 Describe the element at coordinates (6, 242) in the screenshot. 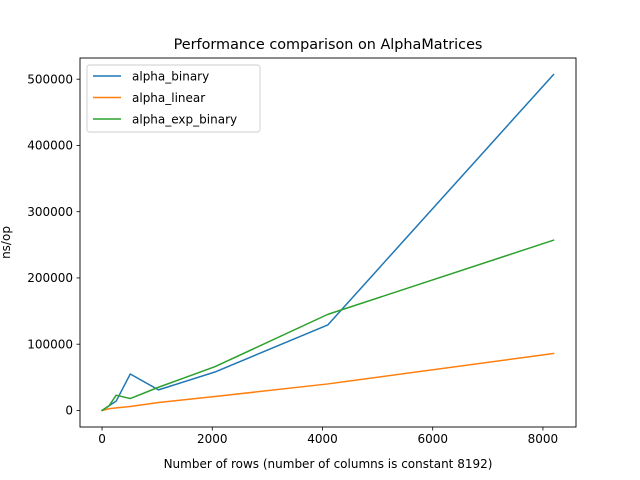

I see `y-axis-label: ns/op` at that location.